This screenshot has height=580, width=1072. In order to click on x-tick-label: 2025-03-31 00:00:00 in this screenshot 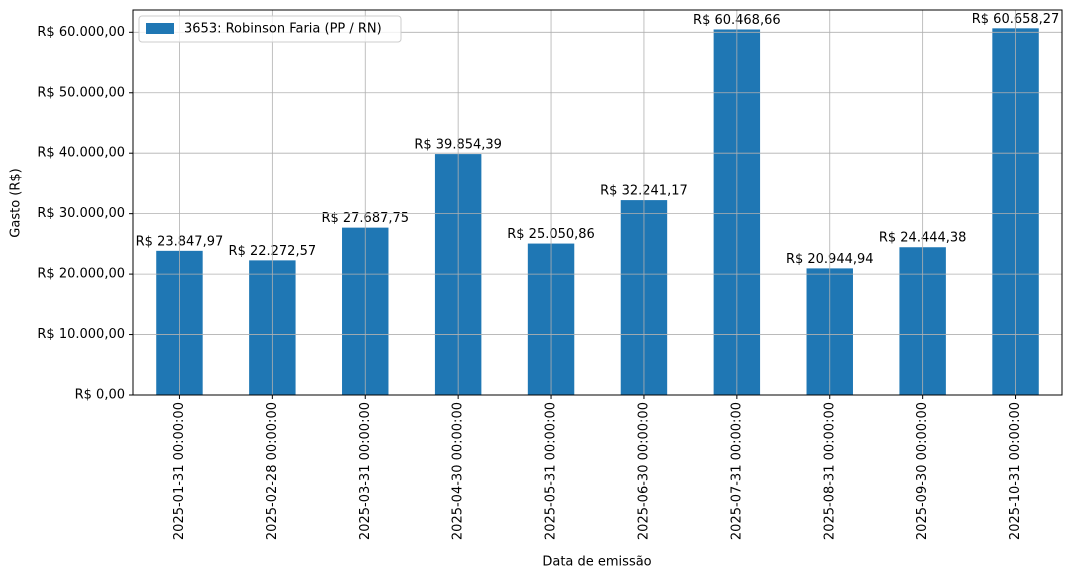, I will do `click(365, 471)`.